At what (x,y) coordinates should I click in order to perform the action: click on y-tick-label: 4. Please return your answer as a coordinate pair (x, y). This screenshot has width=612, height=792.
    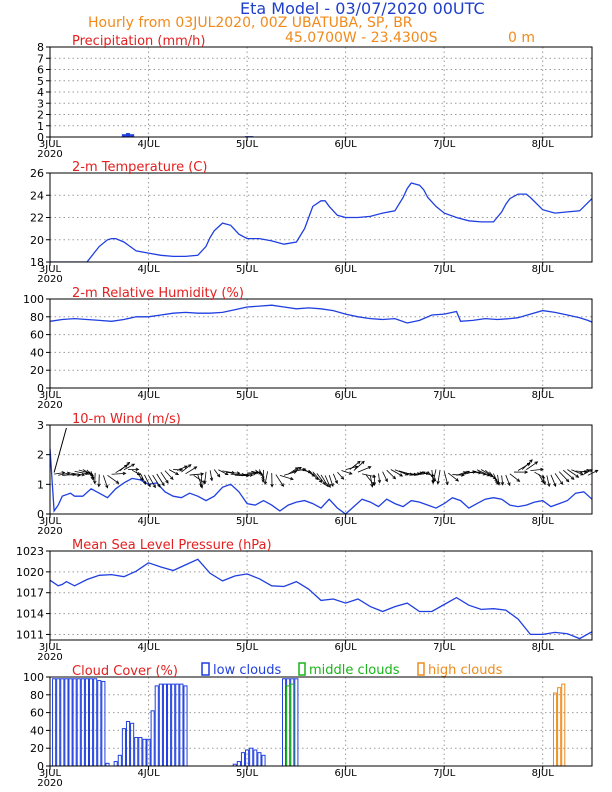
    Looking at the image, I should click on (40, 92).